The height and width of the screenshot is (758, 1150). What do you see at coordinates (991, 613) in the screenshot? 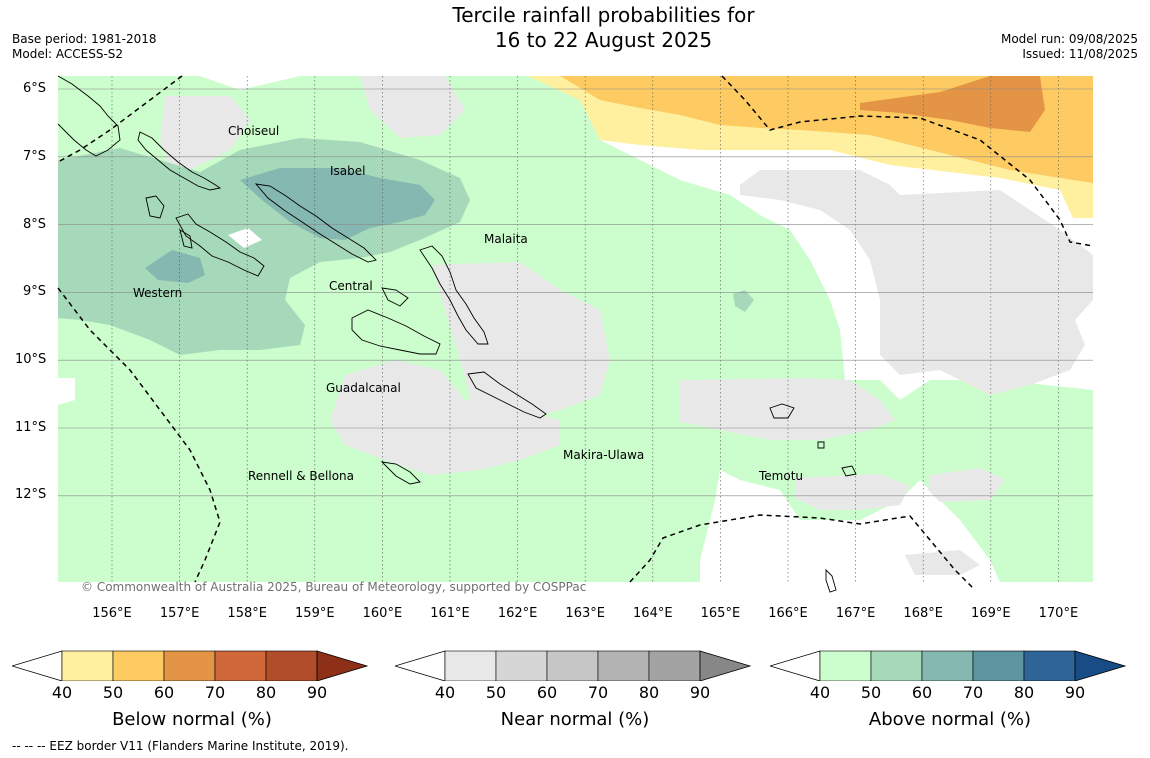
I see `lon-label: 169°E` at bounding box center [991, 613].